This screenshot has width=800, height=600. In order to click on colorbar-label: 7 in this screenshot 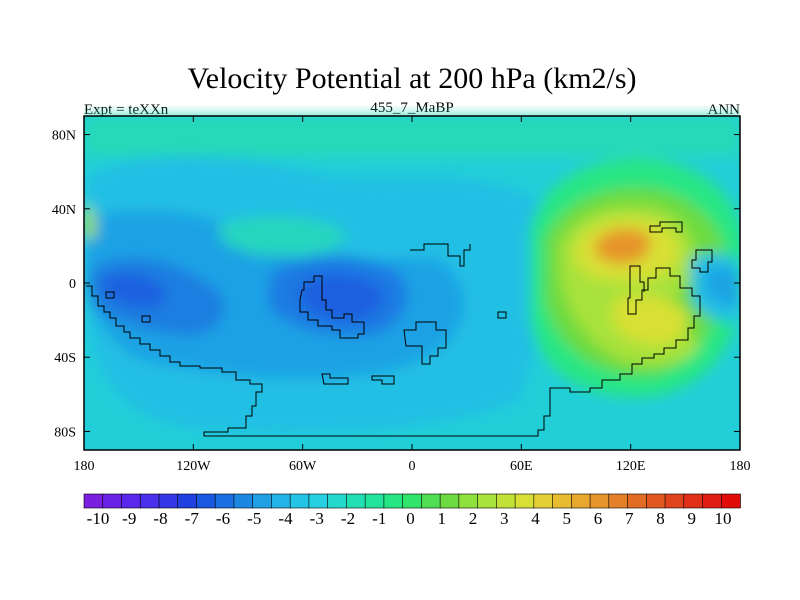, I will do `click(629, 518)`.